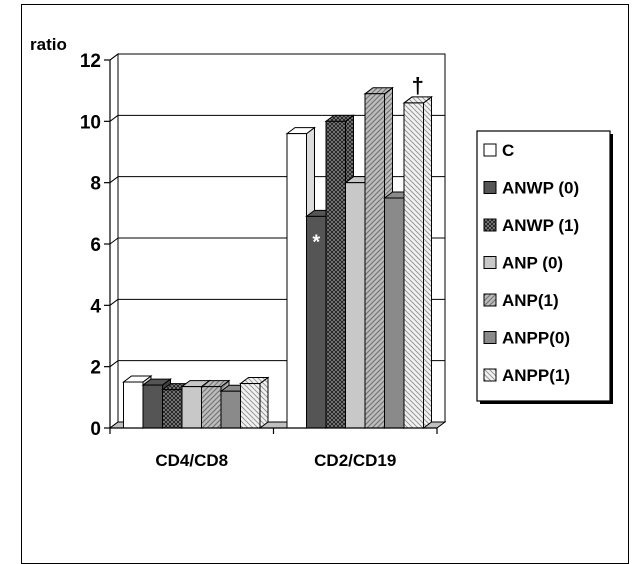  What do you see at coordinates (530, 300) in the screenshot?
I see `legend-label: ANP(1)` at bounding box center [530, 300].